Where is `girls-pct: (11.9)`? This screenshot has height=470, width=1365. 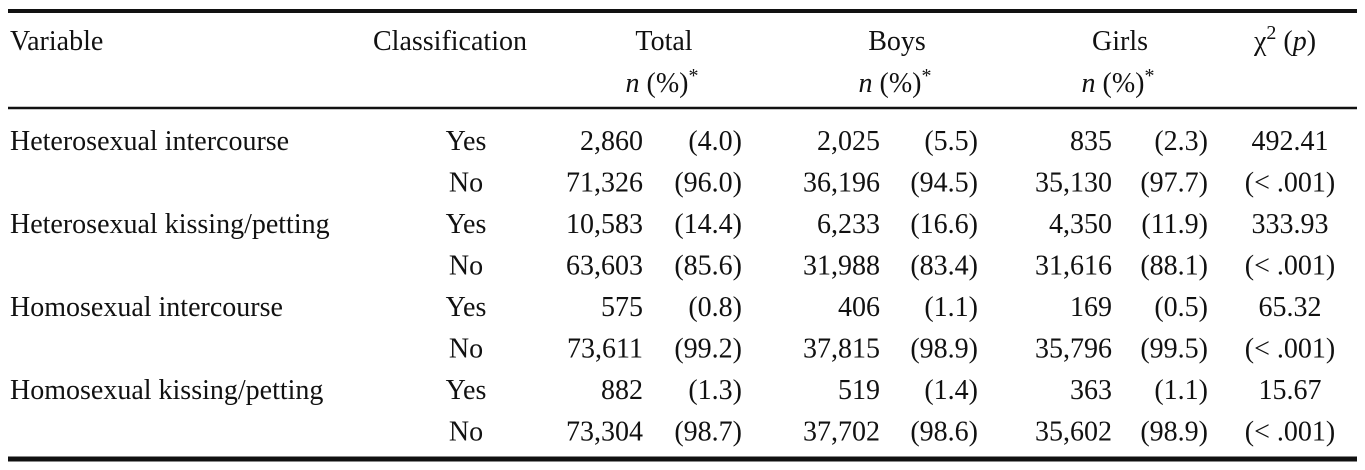
girls-pct: (11.9) is located at coordinates (1174, 224).